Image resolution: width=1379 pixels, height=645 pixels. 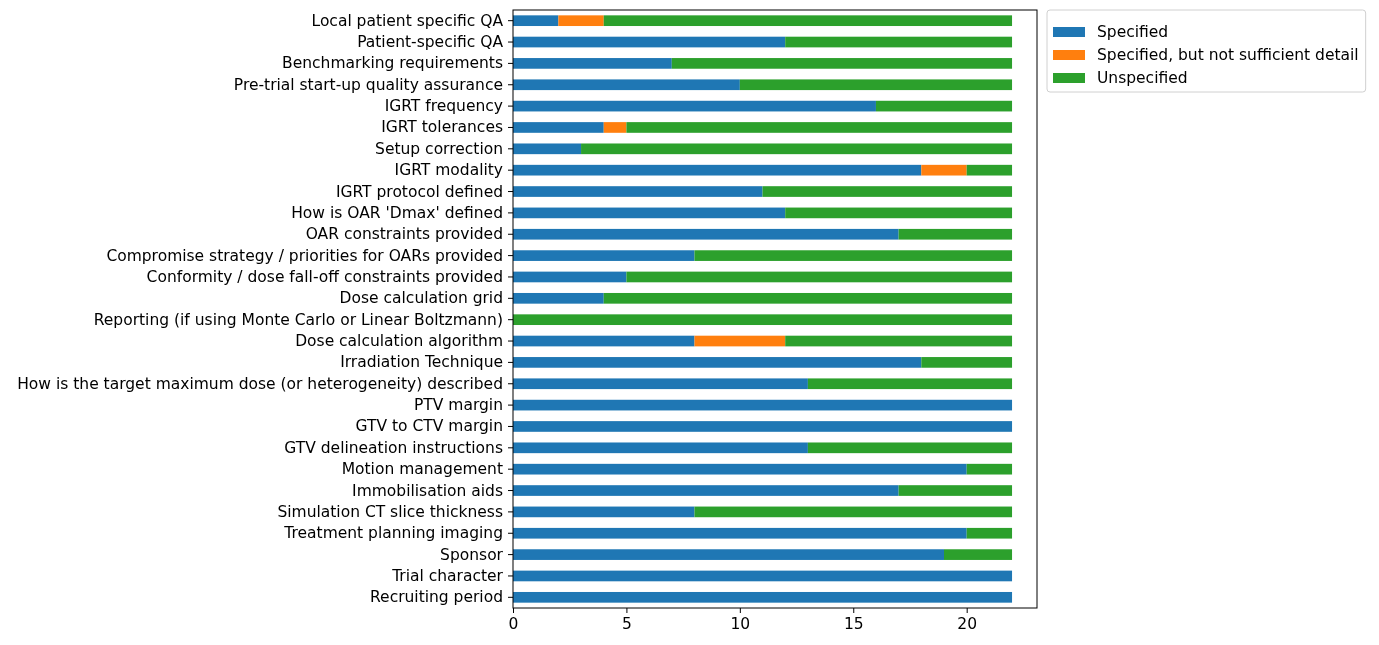 I want to click on y-tick-label: Pre-trial start-up quality assurance, so click(x=368, y=84).